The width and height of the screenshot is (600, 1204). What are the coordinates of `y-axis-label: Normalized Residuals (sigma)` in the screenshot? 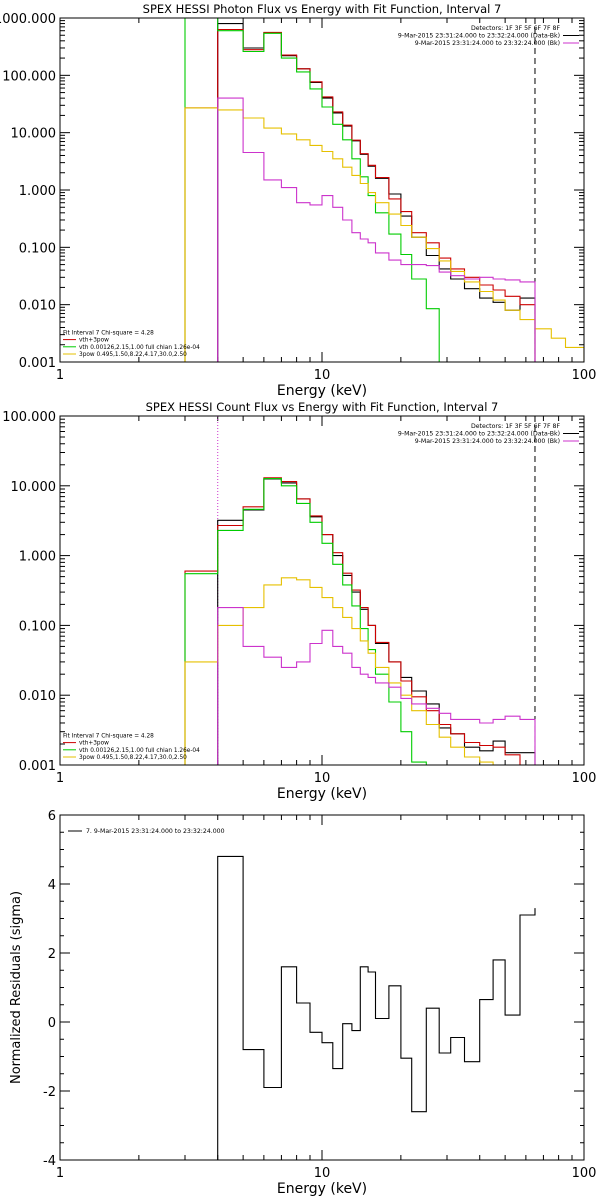 It's located at (16, 987).